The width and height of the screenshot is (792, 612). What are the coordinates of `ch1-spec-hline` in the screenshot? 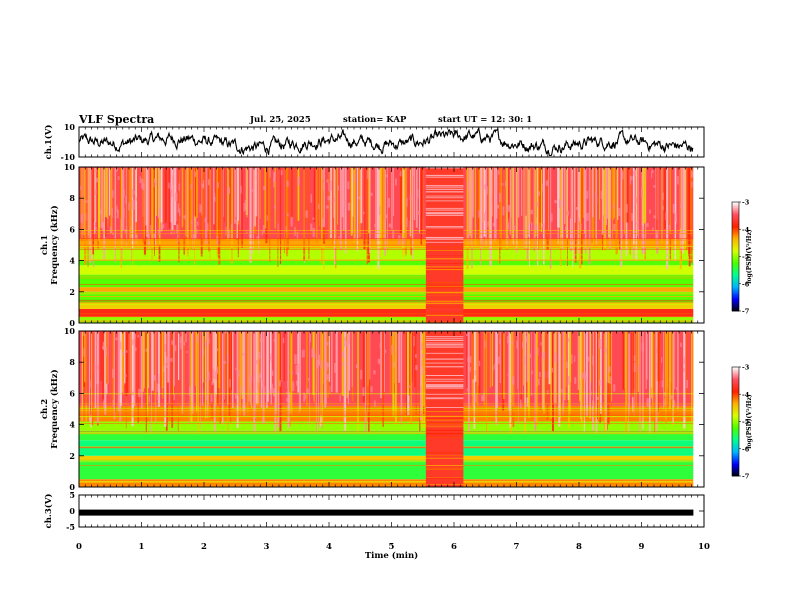 It's located at (386, 284).